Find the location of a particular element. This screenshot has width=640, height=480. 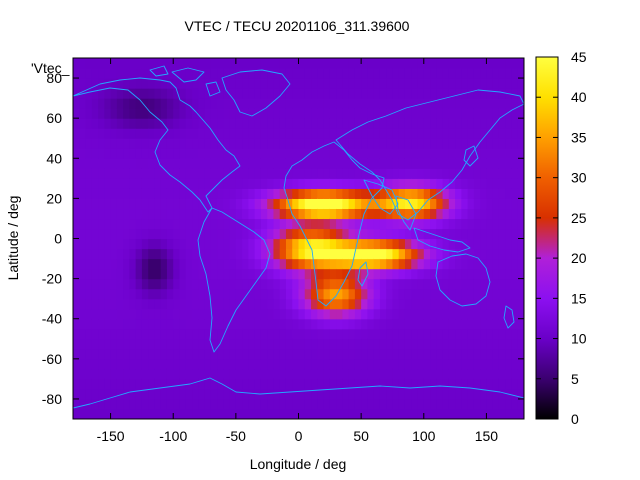

chart-title: VTEC / TECU 20201106_311.39600 is located at coordinates (297, 26).